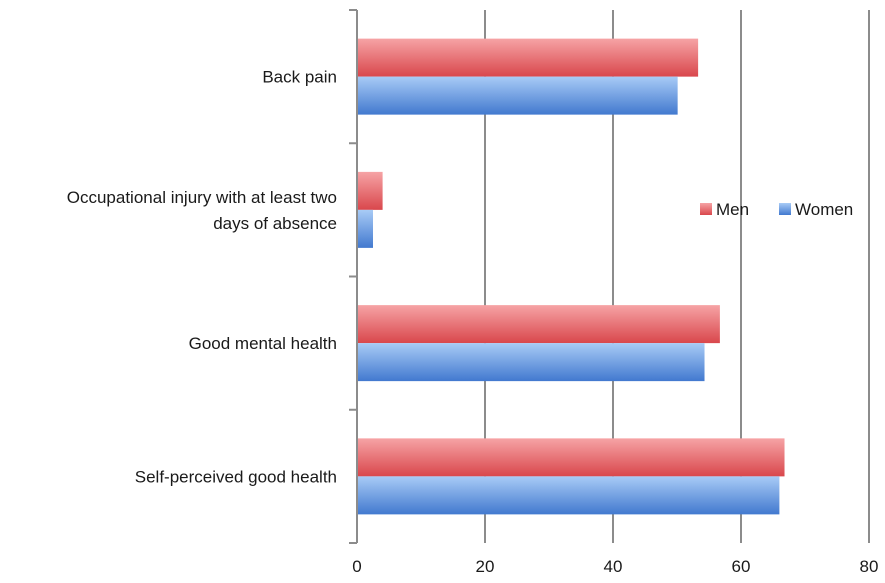 This screenshot has height=583, width=885. Describe the element at coordinates (741, 566) in the screenshot. I see `x-tick-label-60: 60` at that location.